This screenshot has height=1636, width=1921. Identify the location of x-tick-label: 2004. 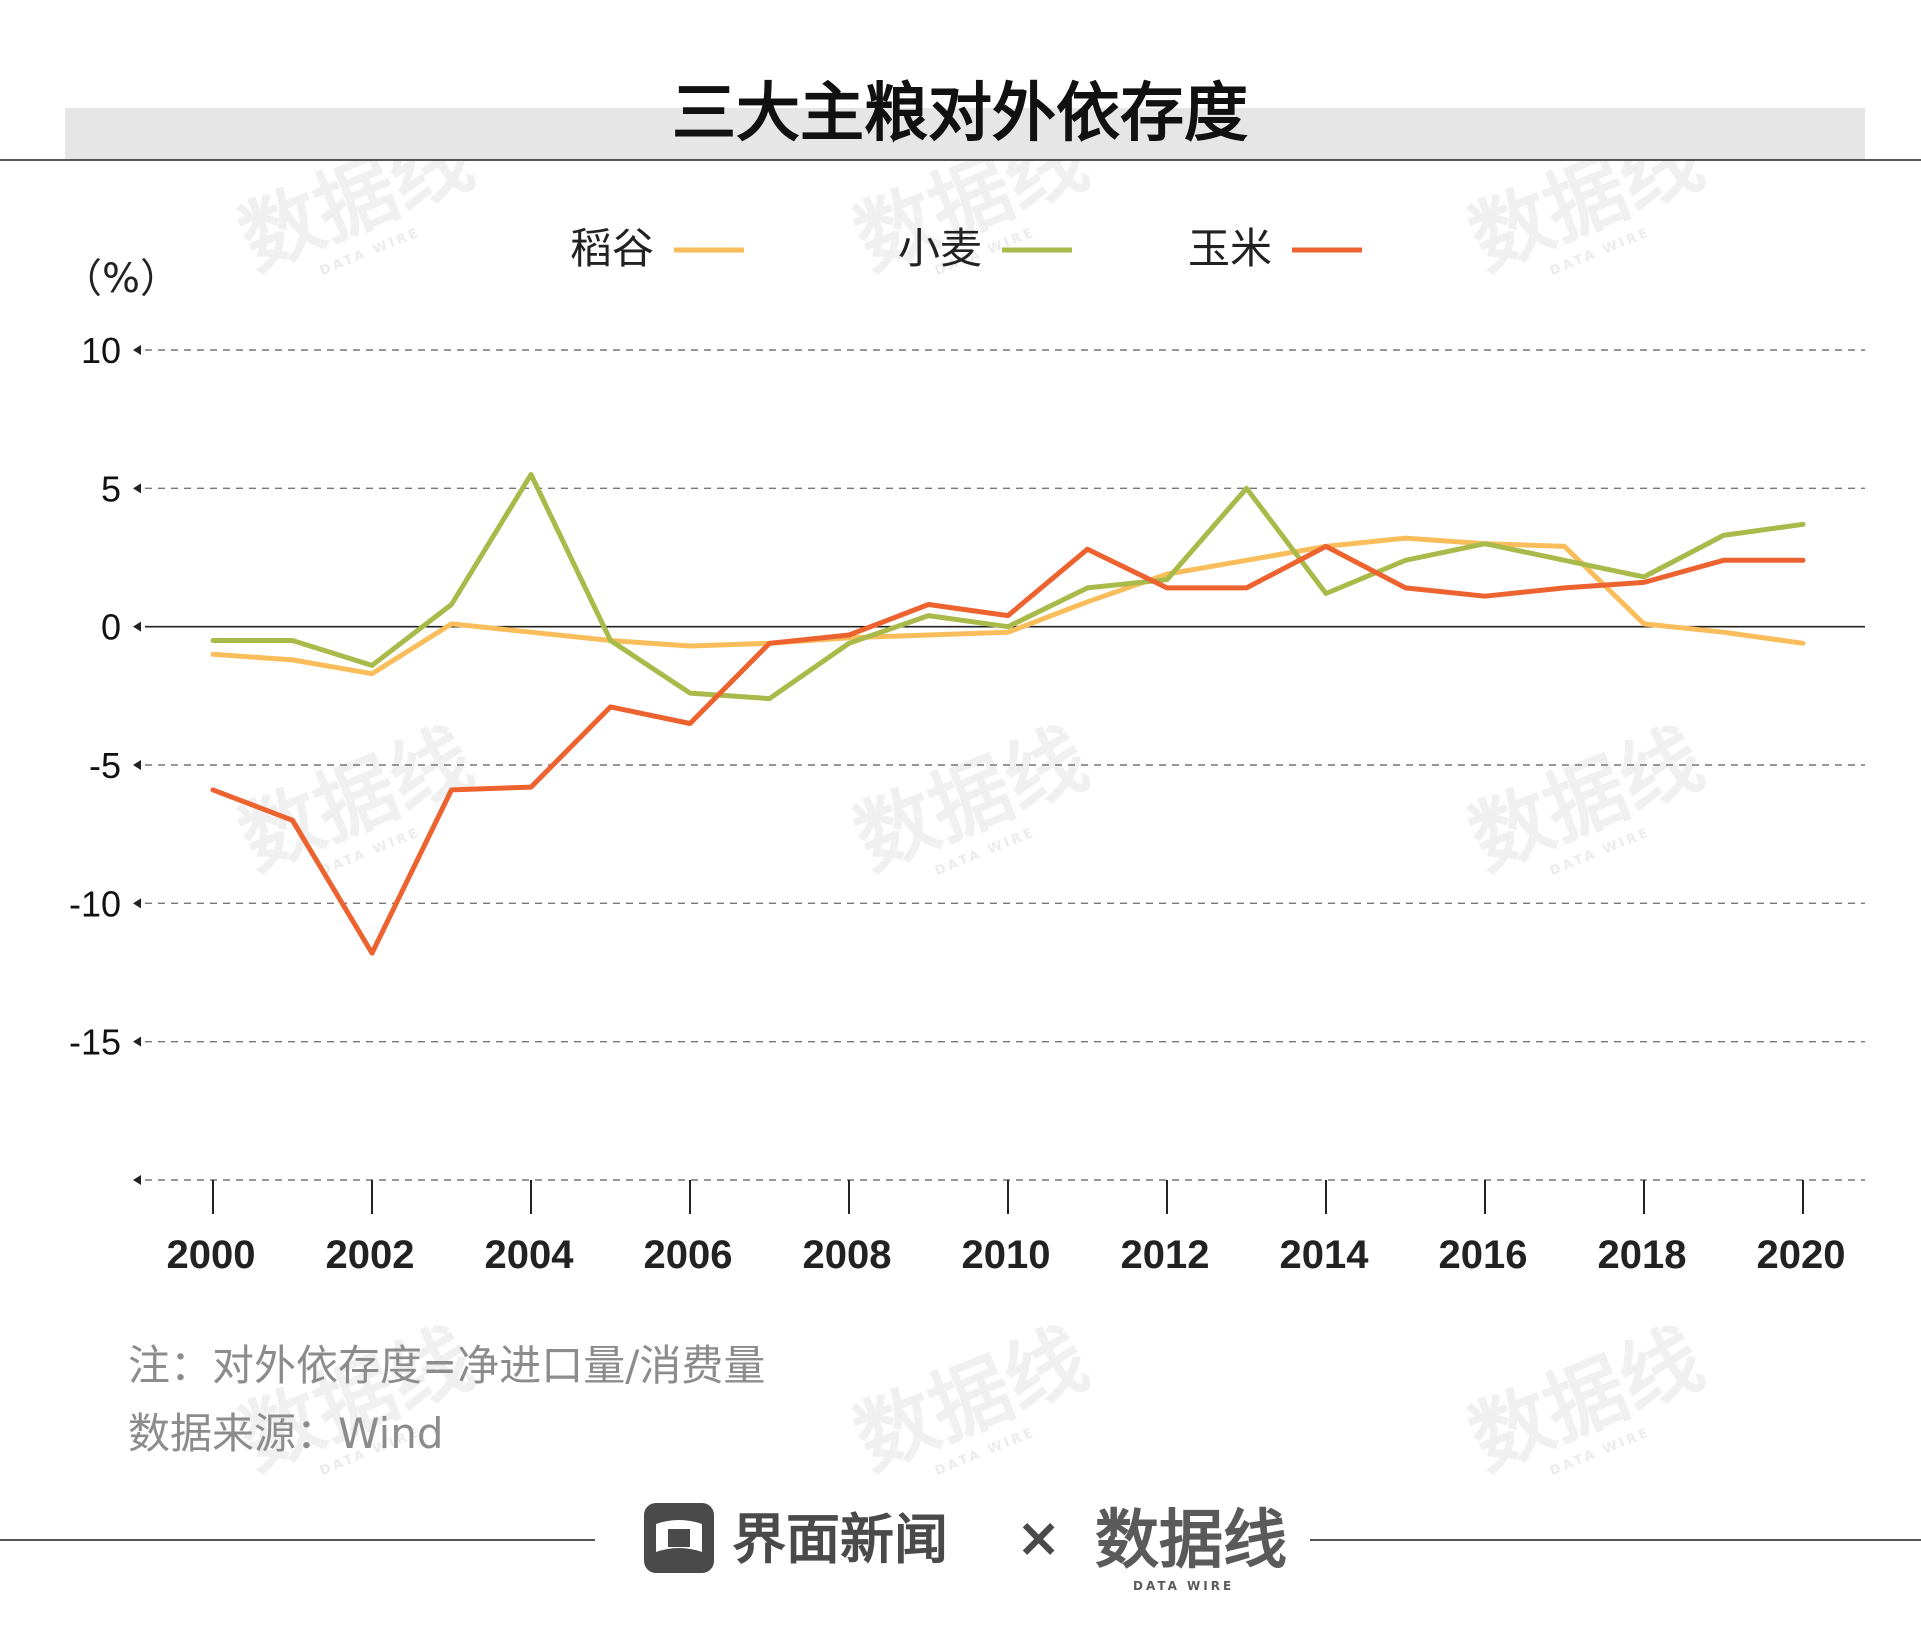
(530, 1255).